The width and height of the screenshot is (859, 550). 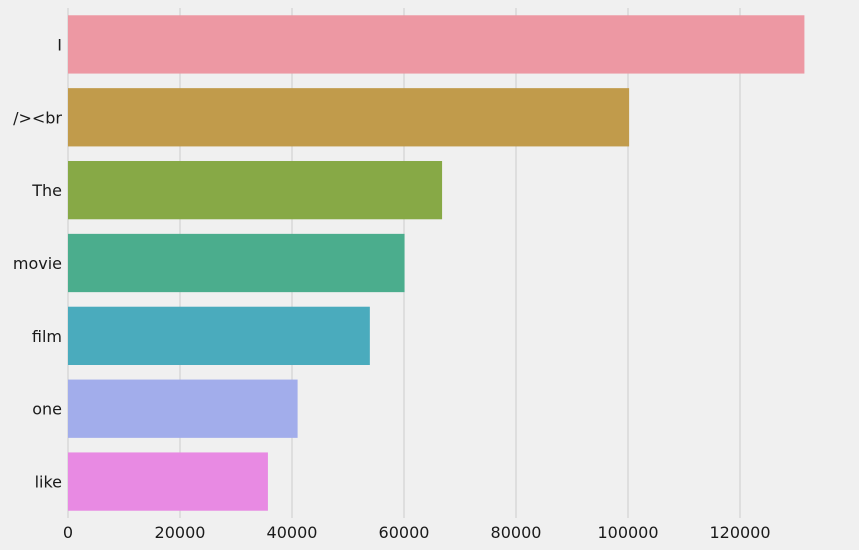 I want to click on x-tick-label: 20000, so click(x=180, y=532).